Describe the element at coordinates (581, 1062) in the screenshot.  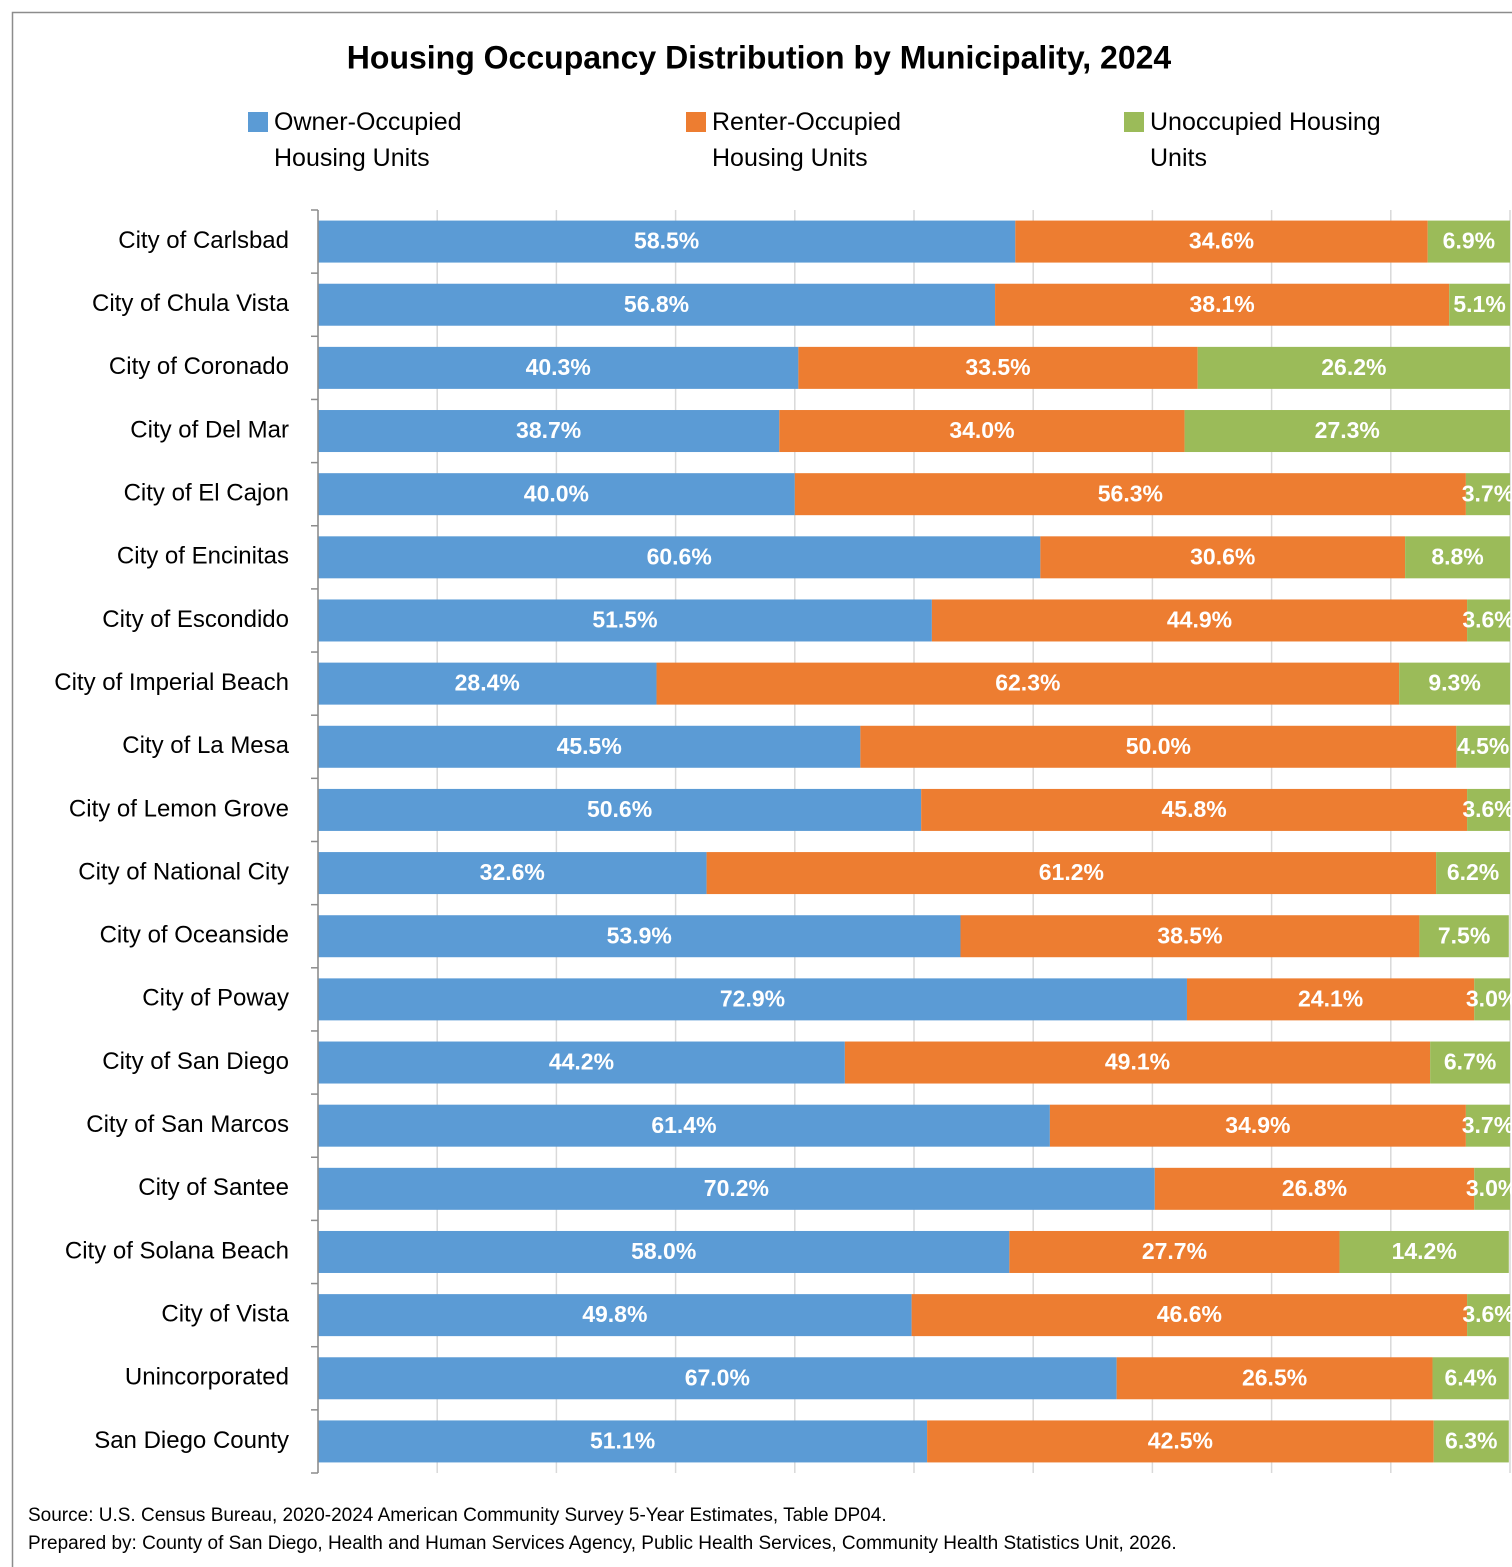
I see `data-label: 44.2%` at that location.